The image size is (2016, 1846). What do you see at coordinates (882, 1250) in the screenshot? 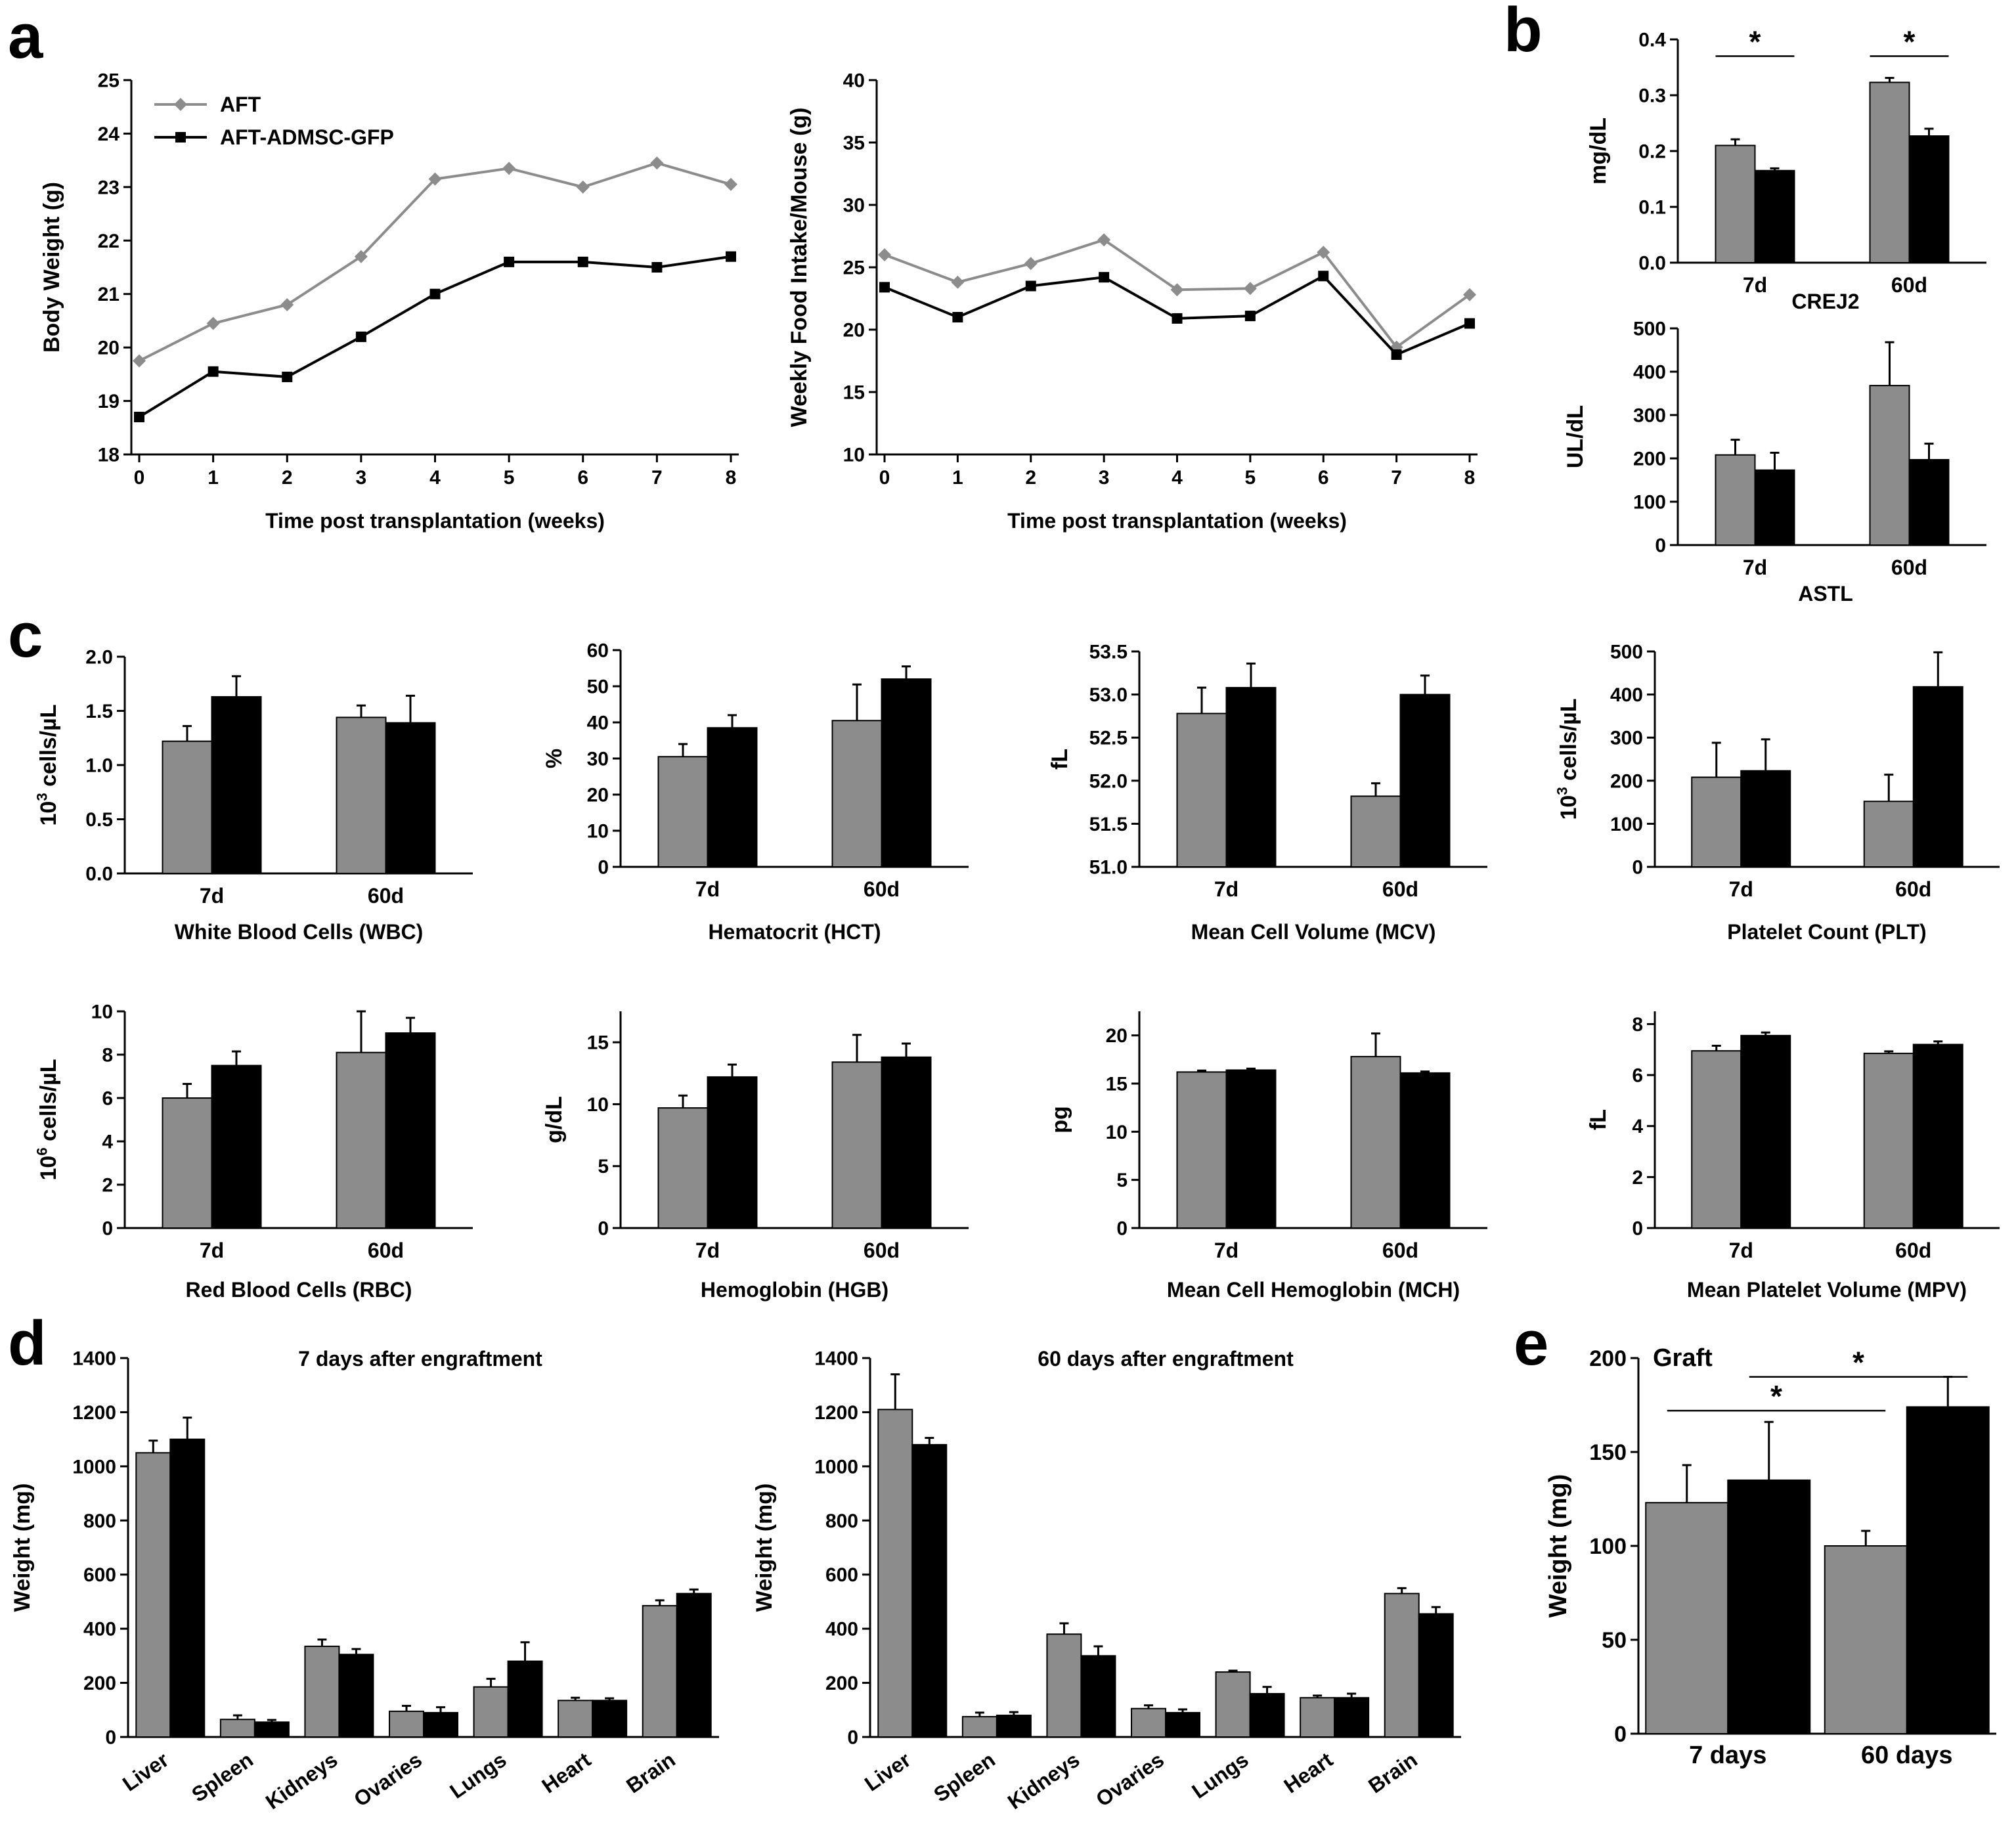
I see `x-tick-label: 60d` at bounding box center [882, 1250].